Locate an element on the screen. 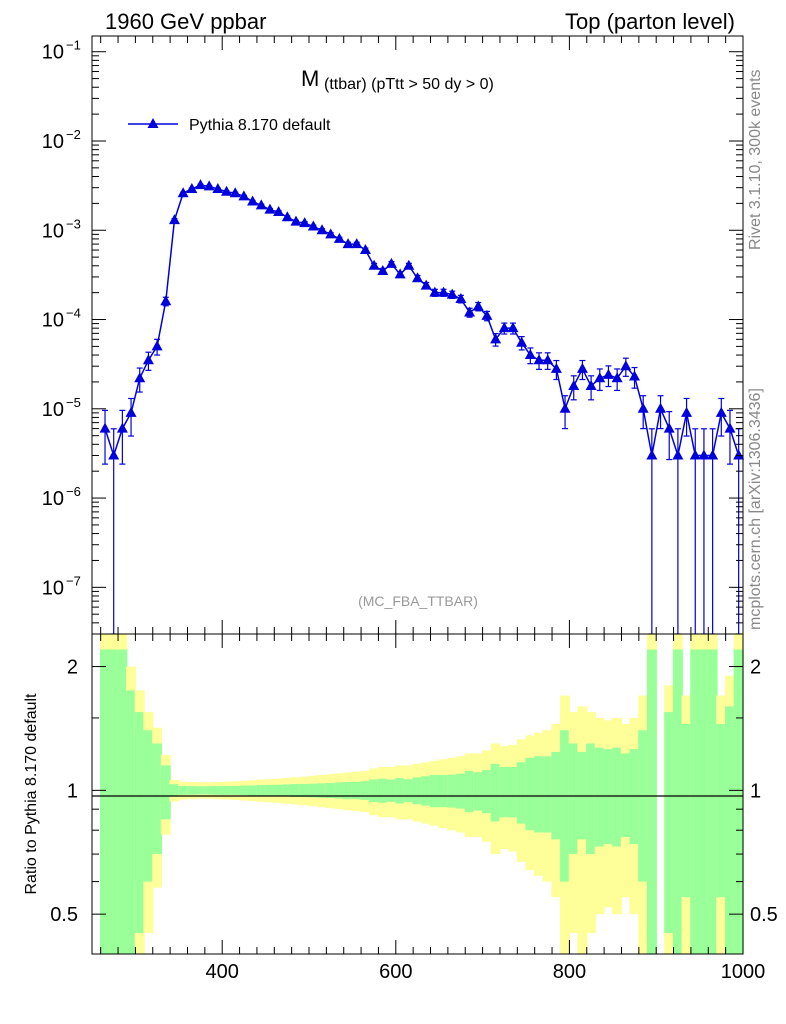  y-tick-label-exponent: −1 is located at coordinates (73, 45).